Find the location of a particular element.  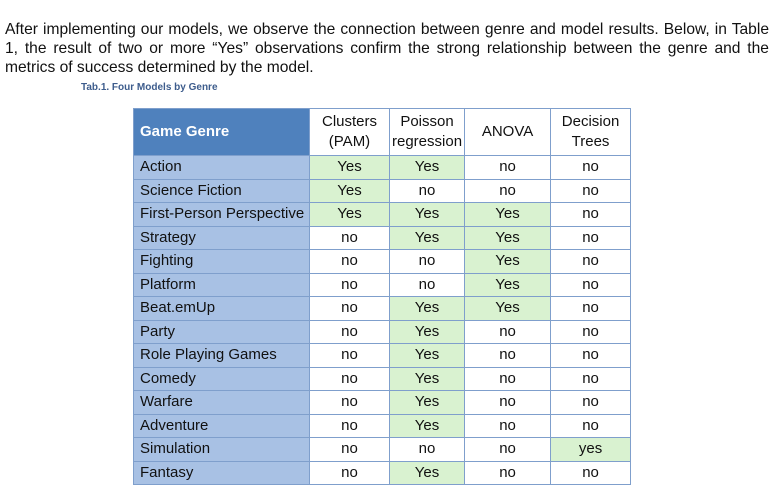

genre-cell: Strategy is located at coordinates (221, 237).